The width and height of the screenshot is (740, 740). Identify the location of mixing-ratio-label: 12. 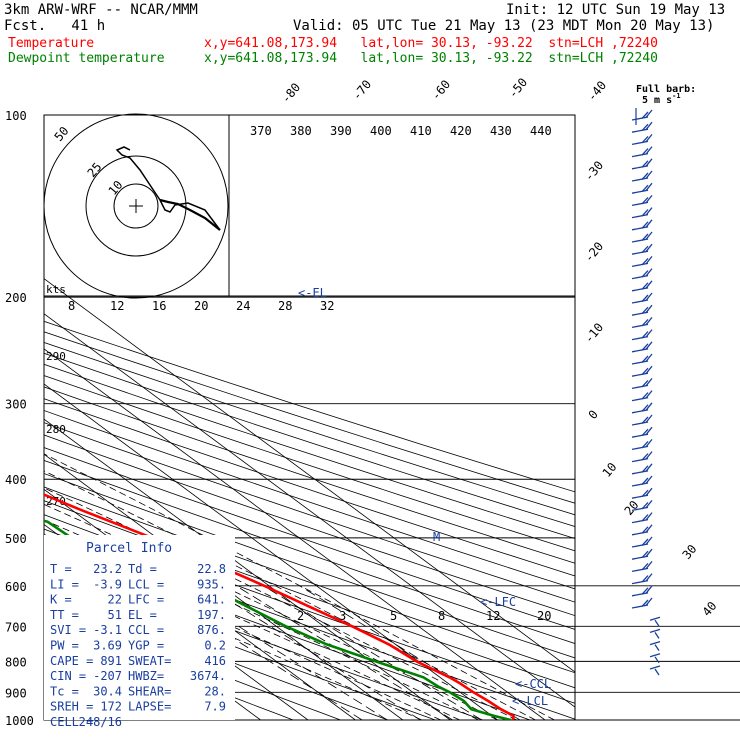
(493, 616).